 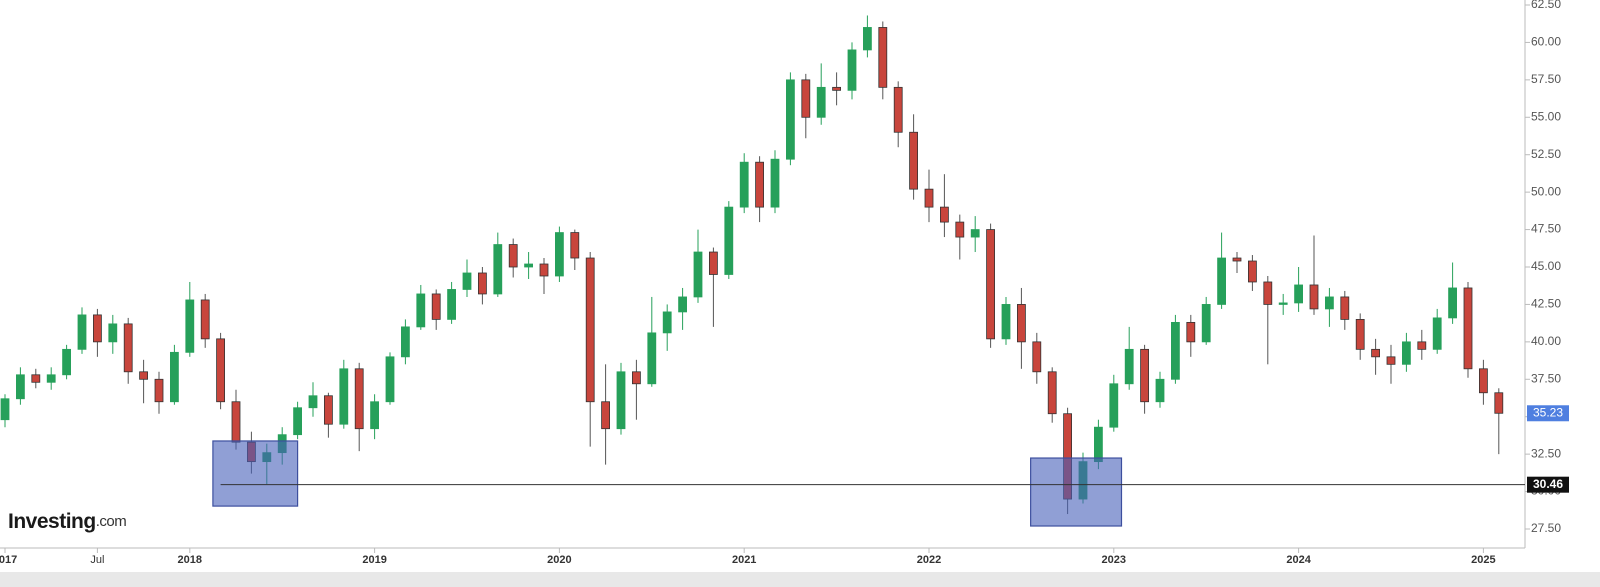 What do you see at coordinates (1548, 412) in the screenshot?
I see `last-price-label: 35.23` at bounding box center [1548, 412].